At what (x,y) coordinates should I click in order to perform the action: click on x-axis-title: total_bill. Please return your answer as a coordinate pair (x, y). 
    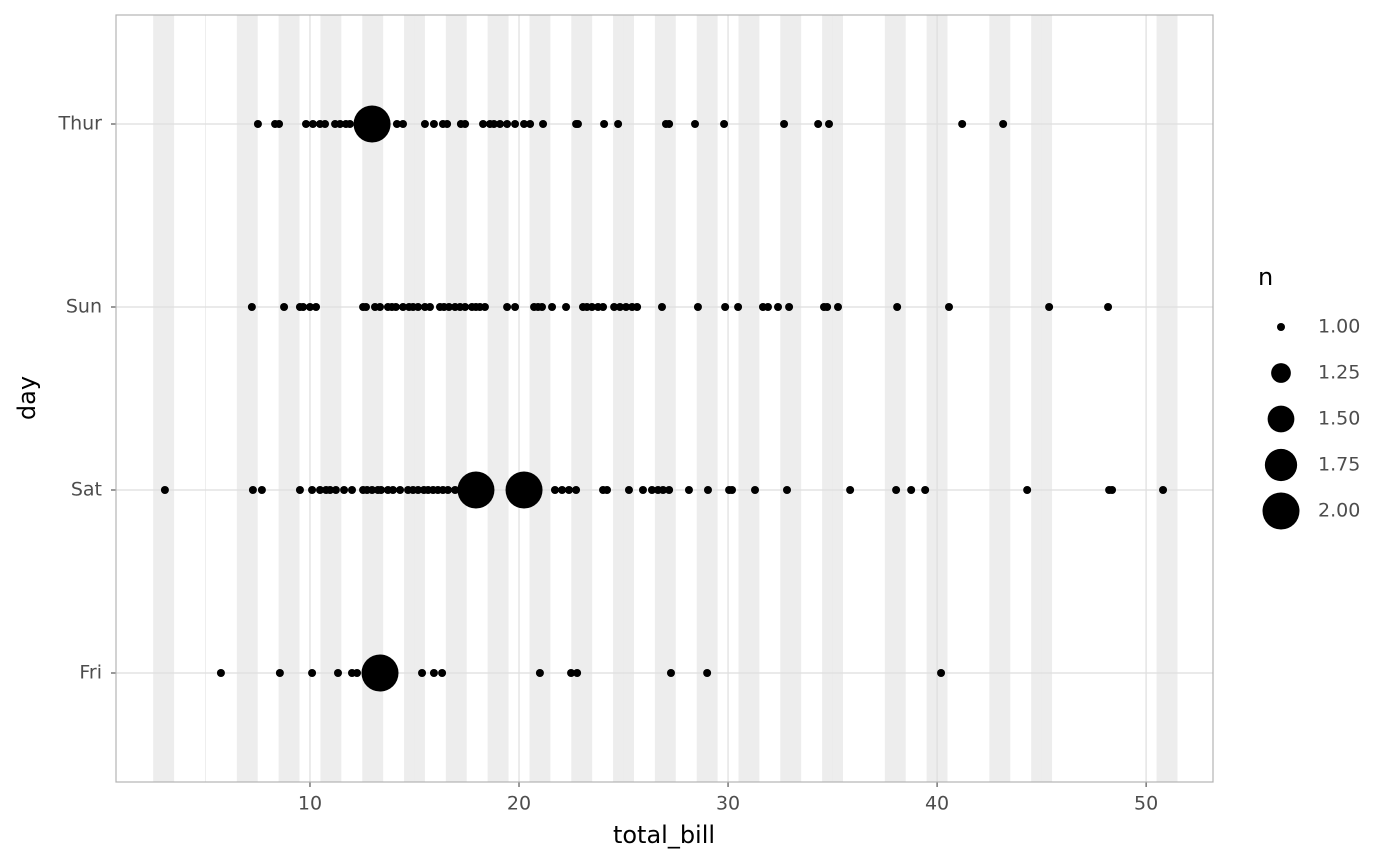
    Looking at the image, I should click on (664, 835).